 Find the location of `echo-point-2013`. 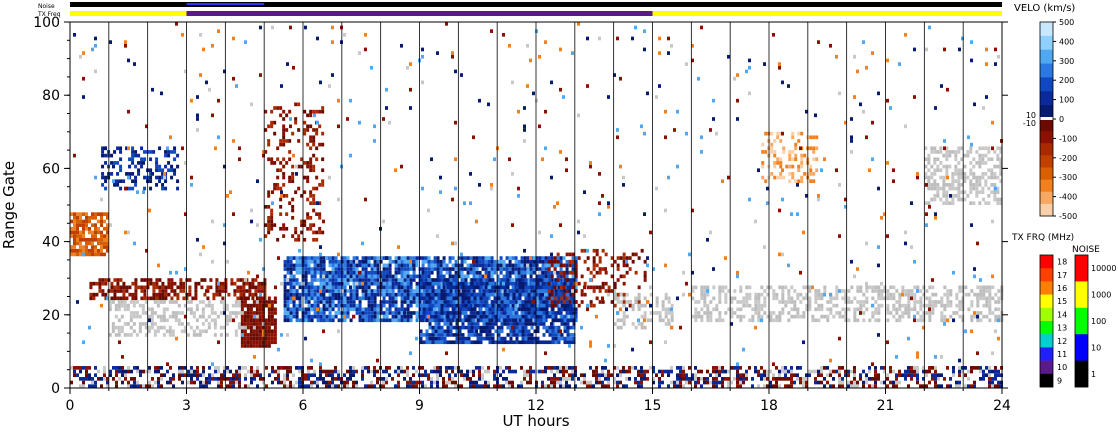

echo-point-2013 is located at coordinates (311, 111).